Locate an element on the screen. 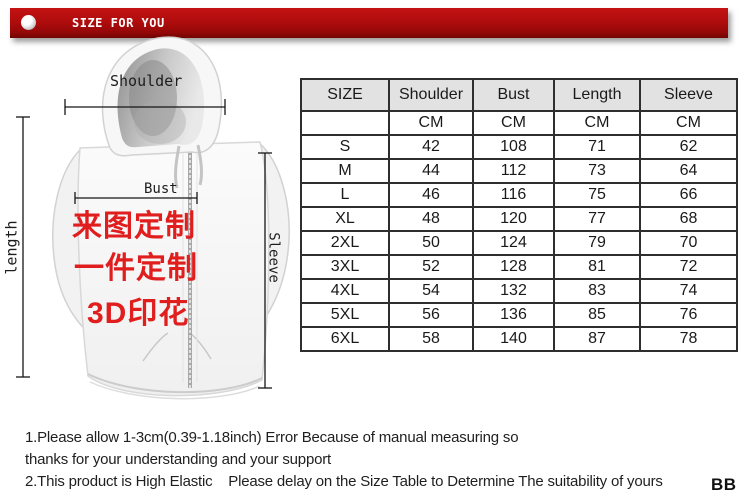 The height and width of the screenshot is (500, 750). table-row-2xl: 2XL 50 124 79 70 is located at coordinates (519, 243).